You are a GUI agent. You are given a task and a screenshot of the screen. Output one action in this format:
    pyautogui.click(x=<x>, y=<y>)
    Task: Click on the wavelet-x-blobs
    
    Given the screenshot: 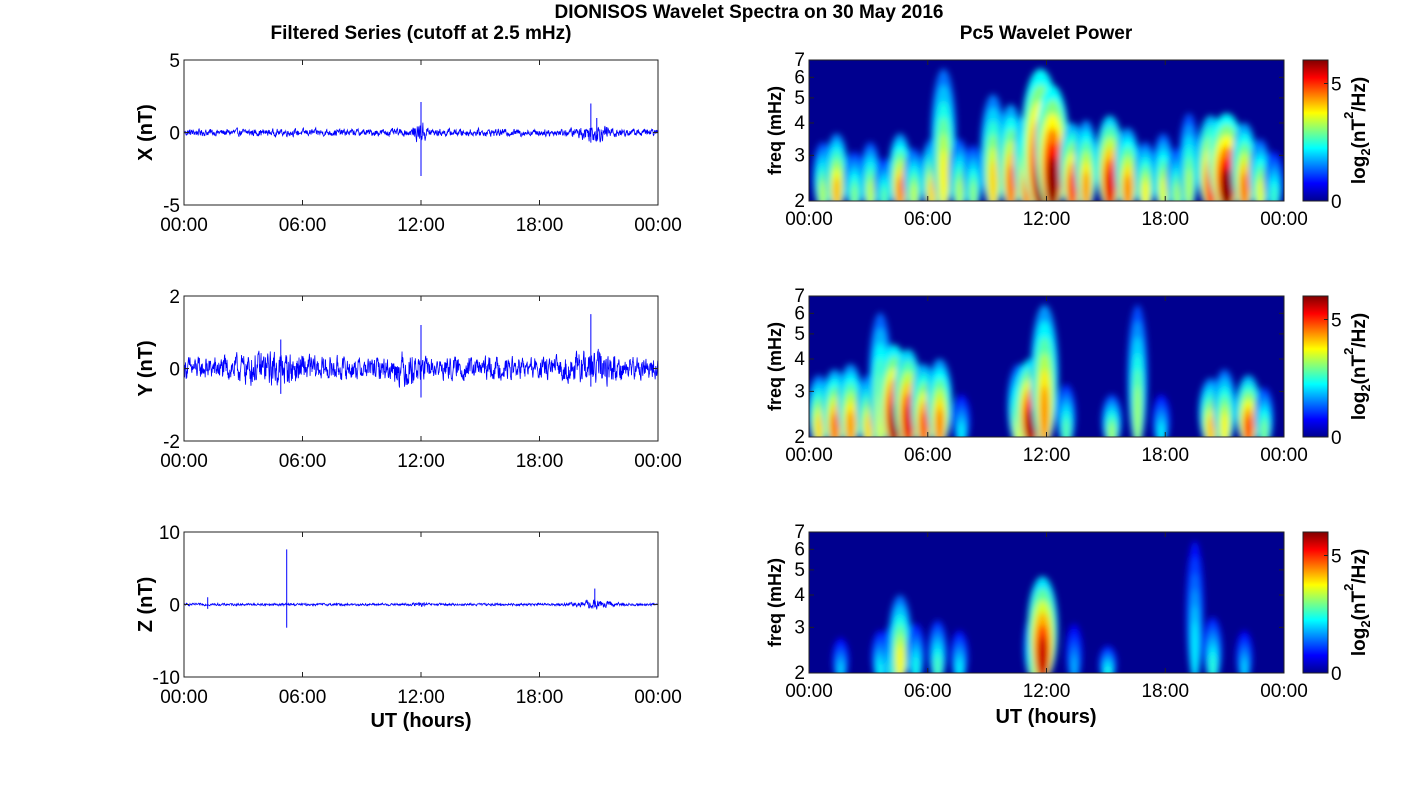 What is the action you would take?
    pyautogui.click(x=1048, y=134)
    